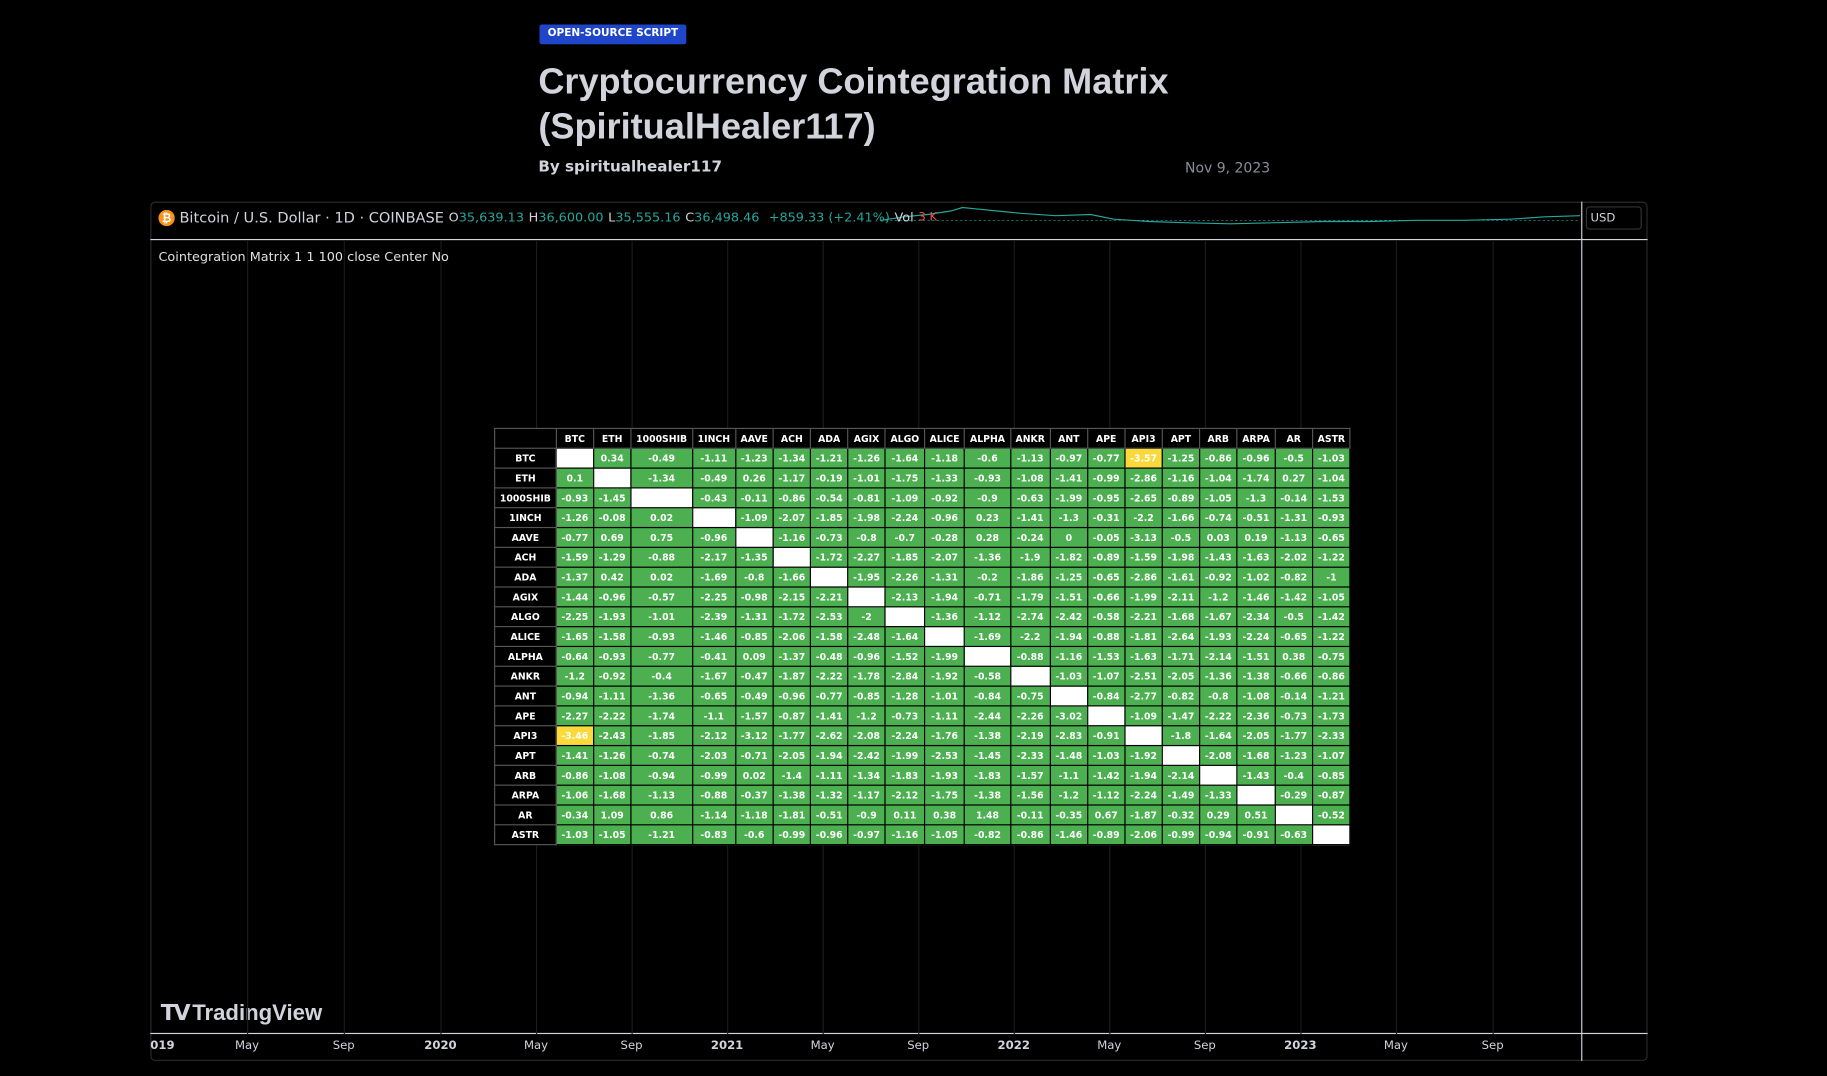 The width and height of the screenshot is (1827, 1076). Describe the element at coordinates (630, 167) in the screenshot. I see `author: By spiritualhealer117` at that location.